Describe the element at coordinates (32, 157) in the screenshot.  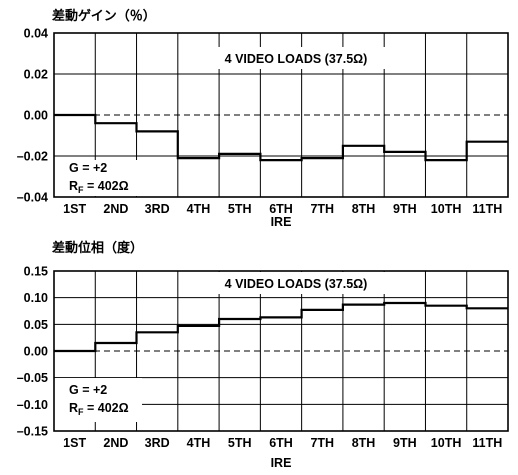
I see `y-tick-label: –0.02` at that location.